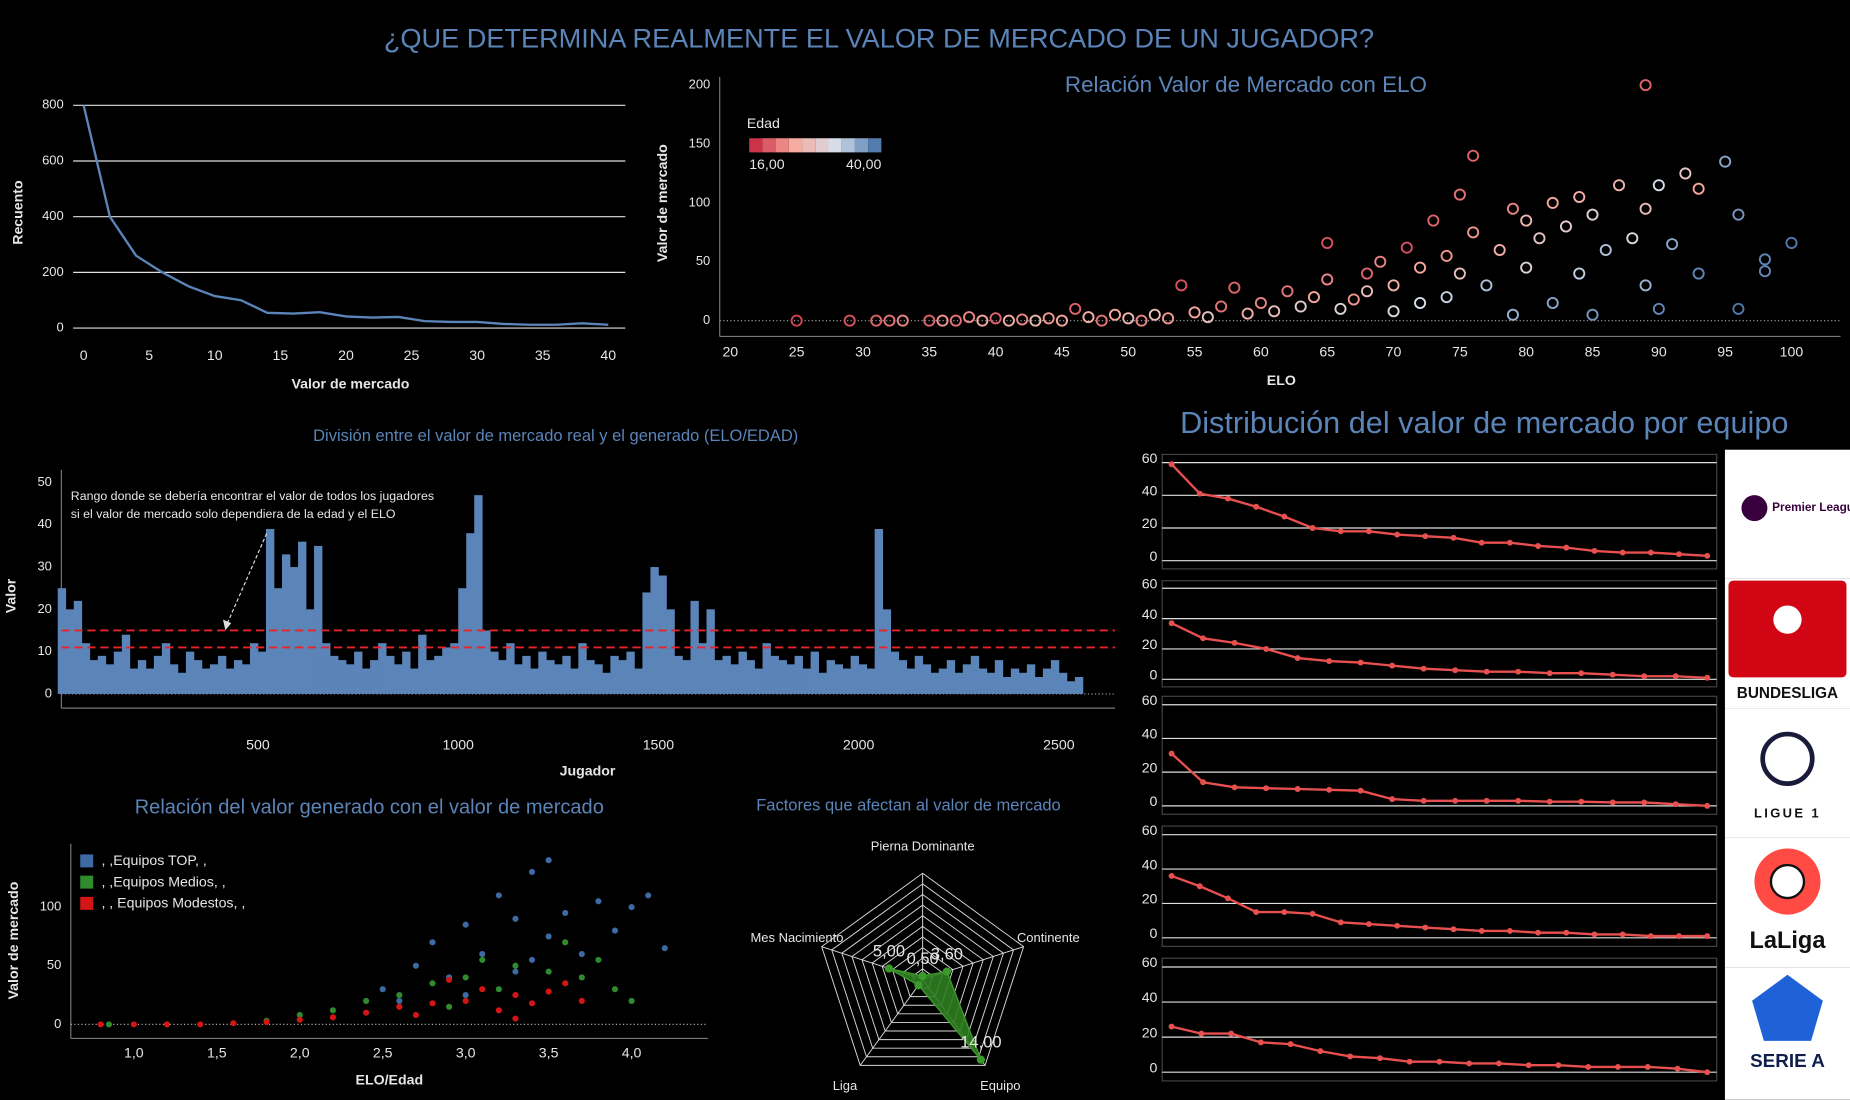  What do you see at coordinates (18, 212) in the screenshot?
I see `y-axis-title: Recuento` at bounding box center [18, 212].